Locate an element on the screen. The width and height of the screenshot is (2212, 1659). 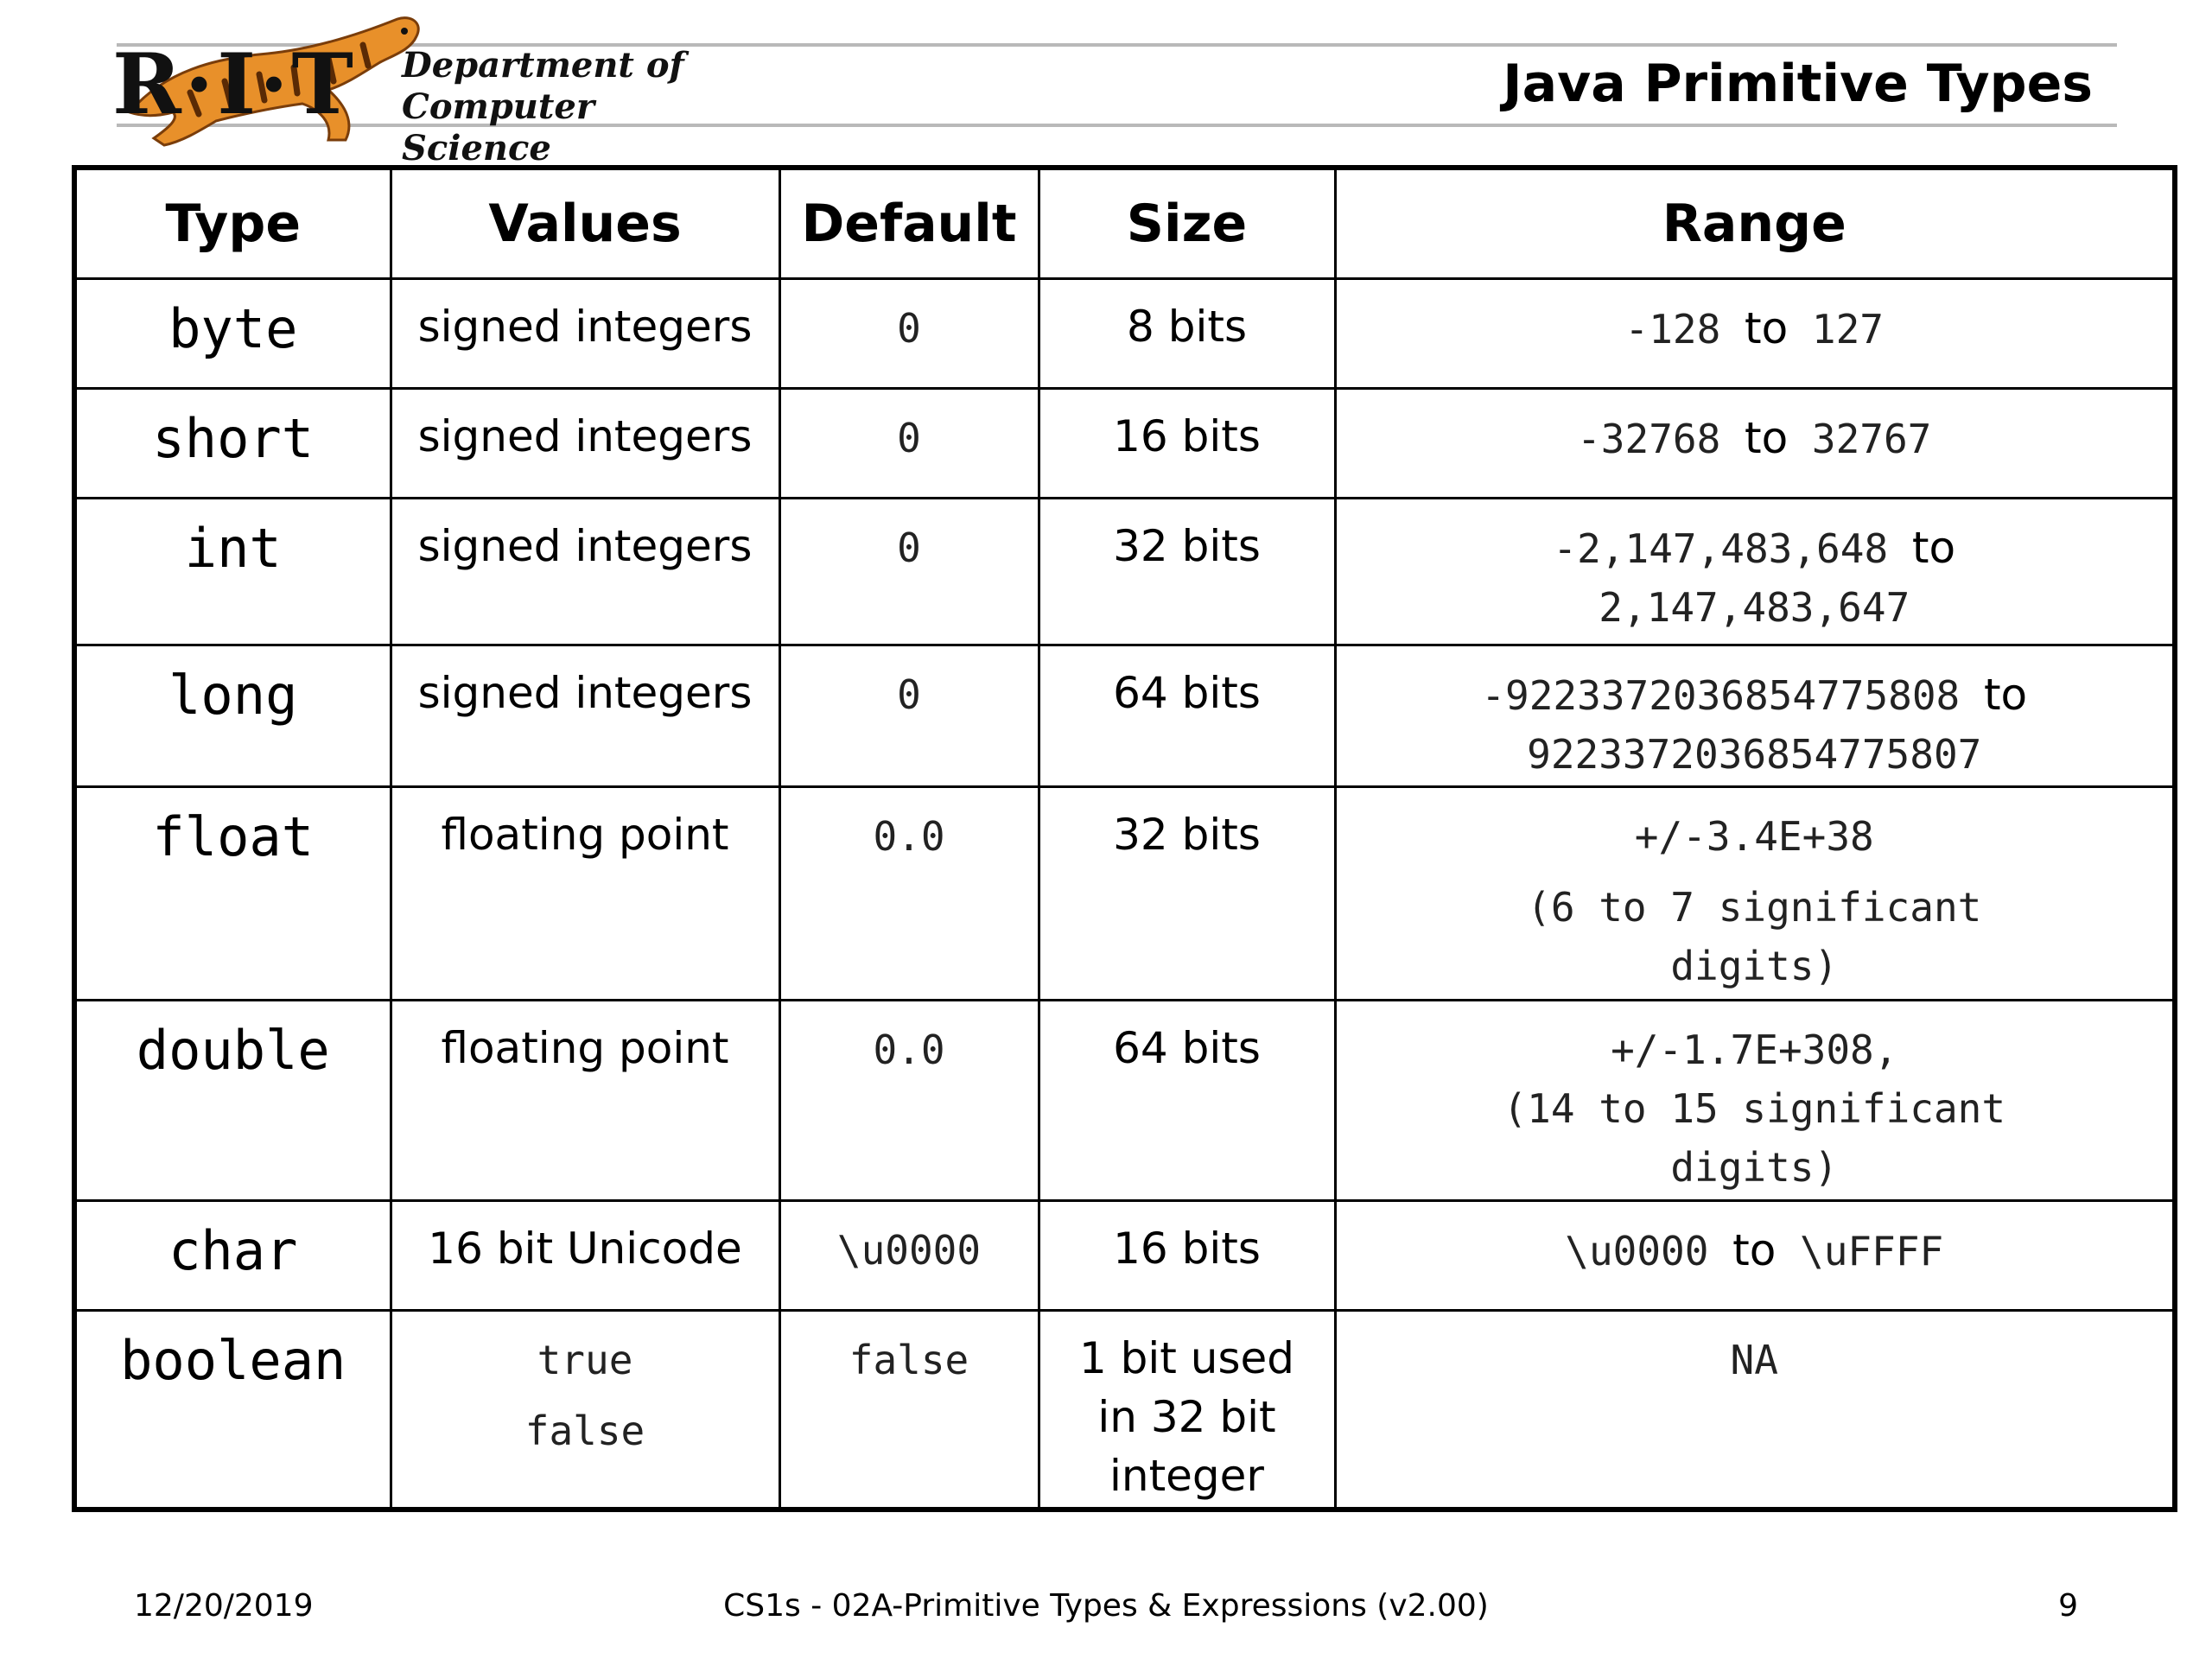
range-start: -2,147,483,648 is located at coordinates (1721, 548).